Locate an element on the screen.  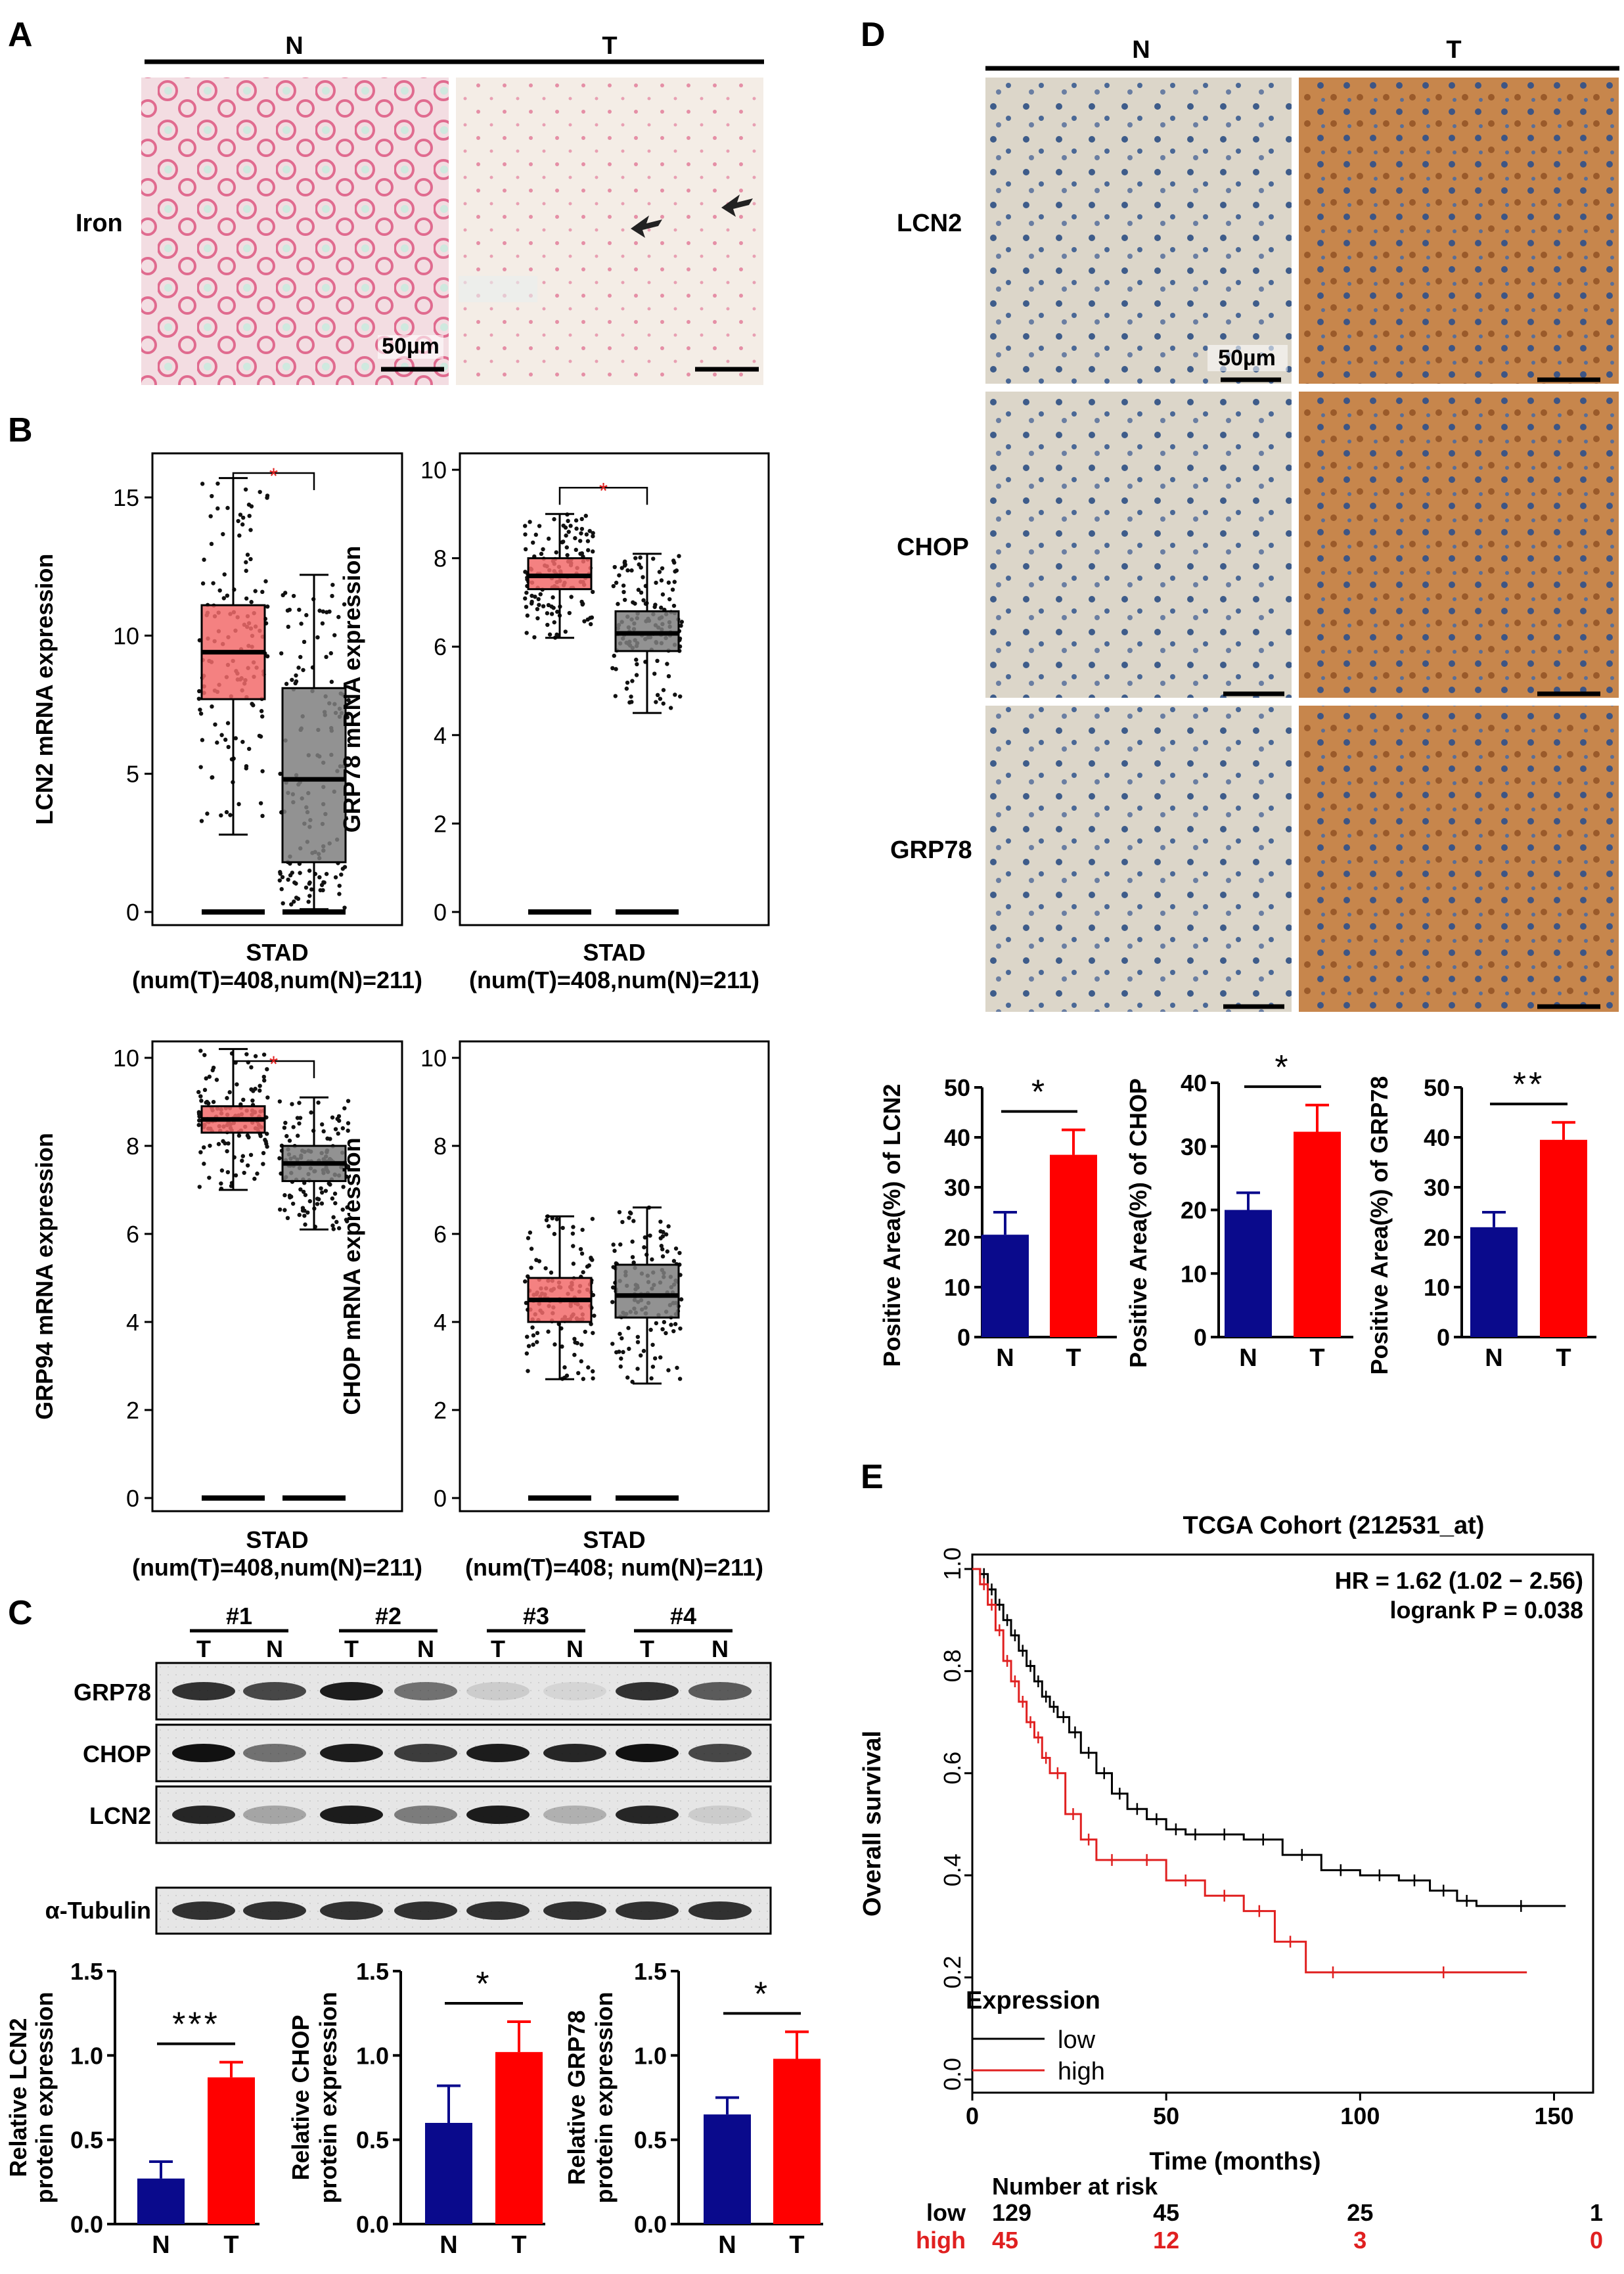
y-tick-label: 30 is located at coordinates (1437, 1187).